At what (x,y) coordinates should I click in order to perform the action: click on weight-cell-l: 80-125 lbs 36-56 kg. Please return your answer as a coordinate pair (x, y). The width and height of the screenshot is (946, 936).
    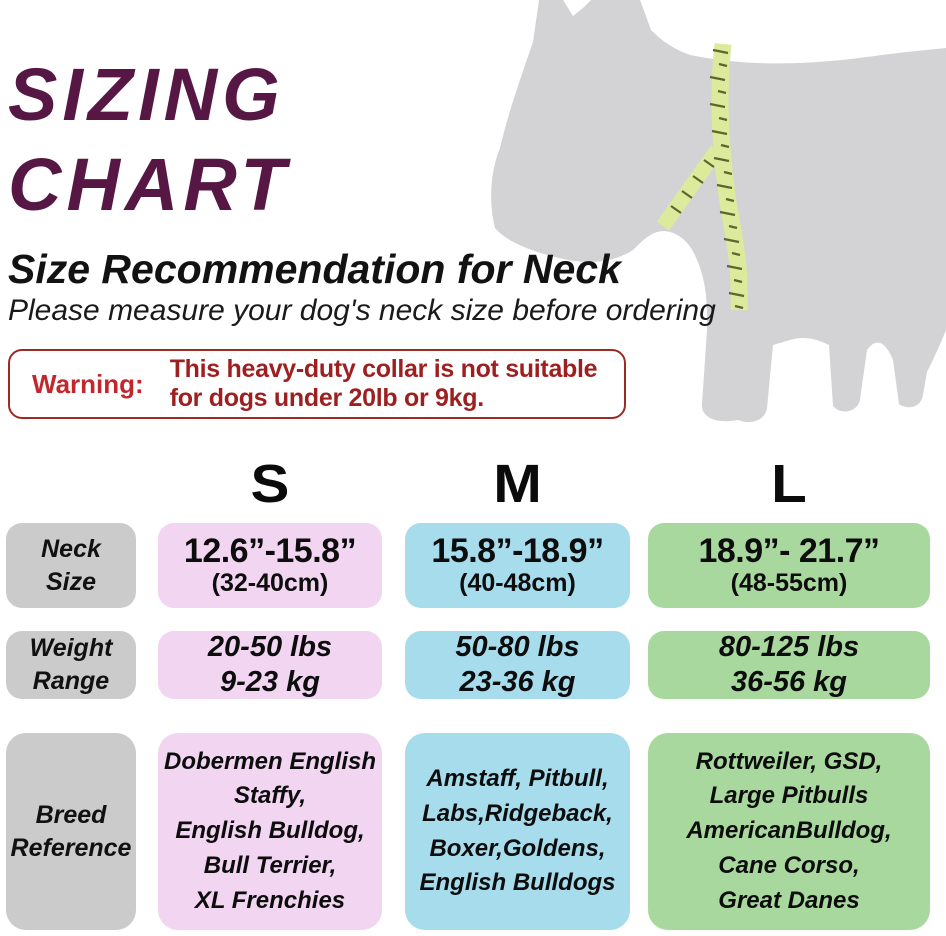
    Looking at the image, I should click on (789, 665).